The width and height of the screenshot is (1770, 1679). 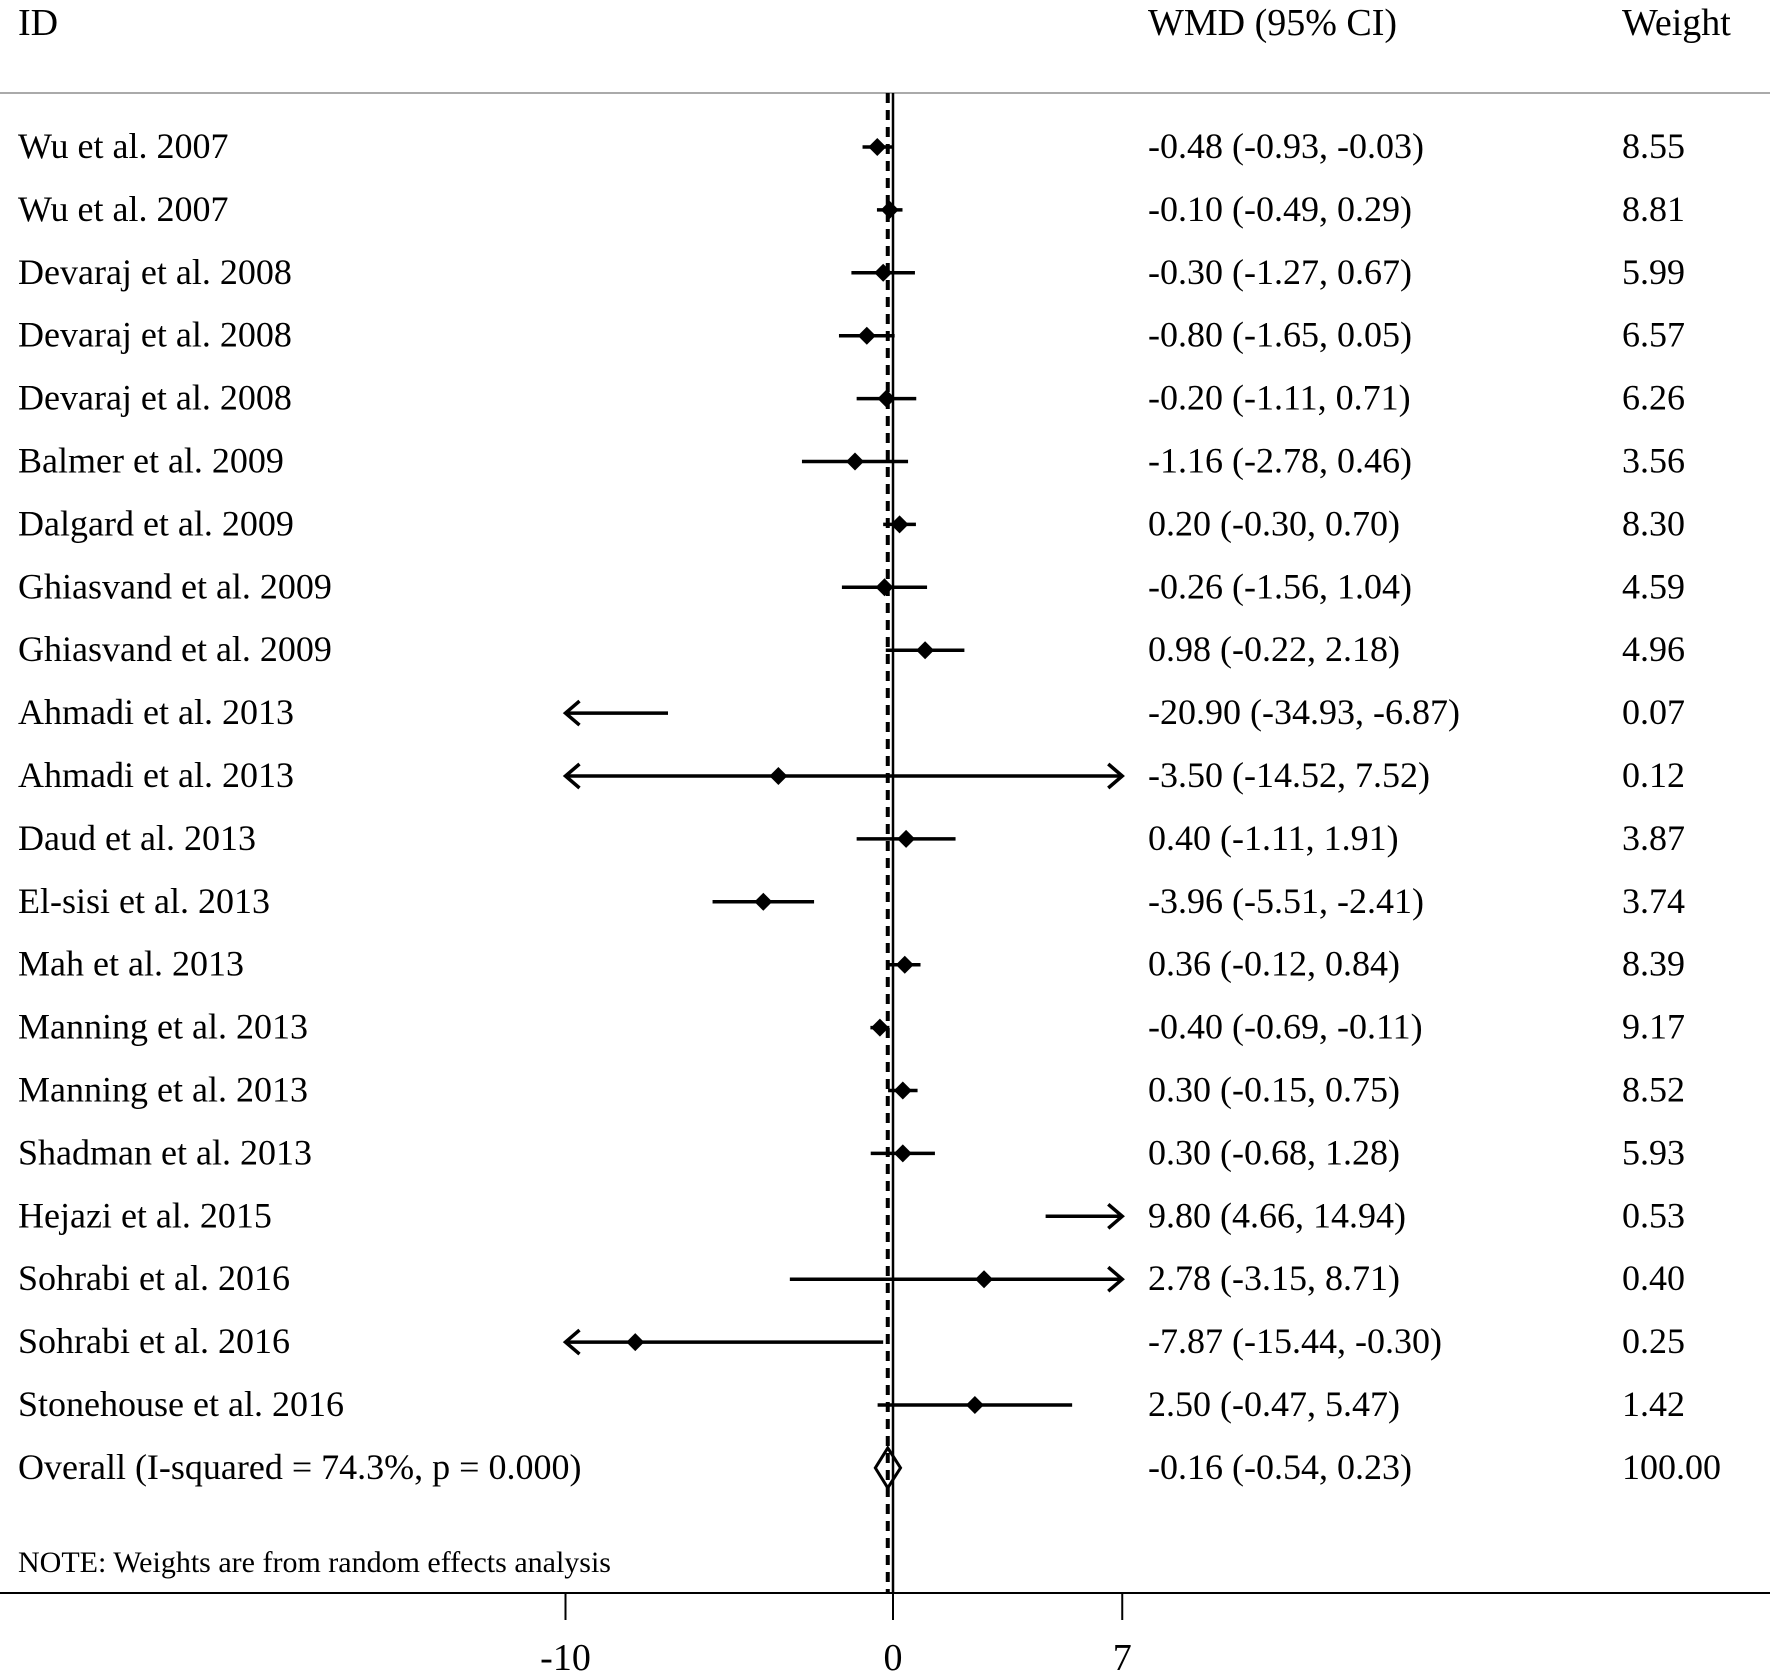 What do you see at coordinates (1277, 1215) in the screenshot?
I see `study-ci-text: 9.80 (4.66, 14.94)` at bounding box center [1277, 1215].